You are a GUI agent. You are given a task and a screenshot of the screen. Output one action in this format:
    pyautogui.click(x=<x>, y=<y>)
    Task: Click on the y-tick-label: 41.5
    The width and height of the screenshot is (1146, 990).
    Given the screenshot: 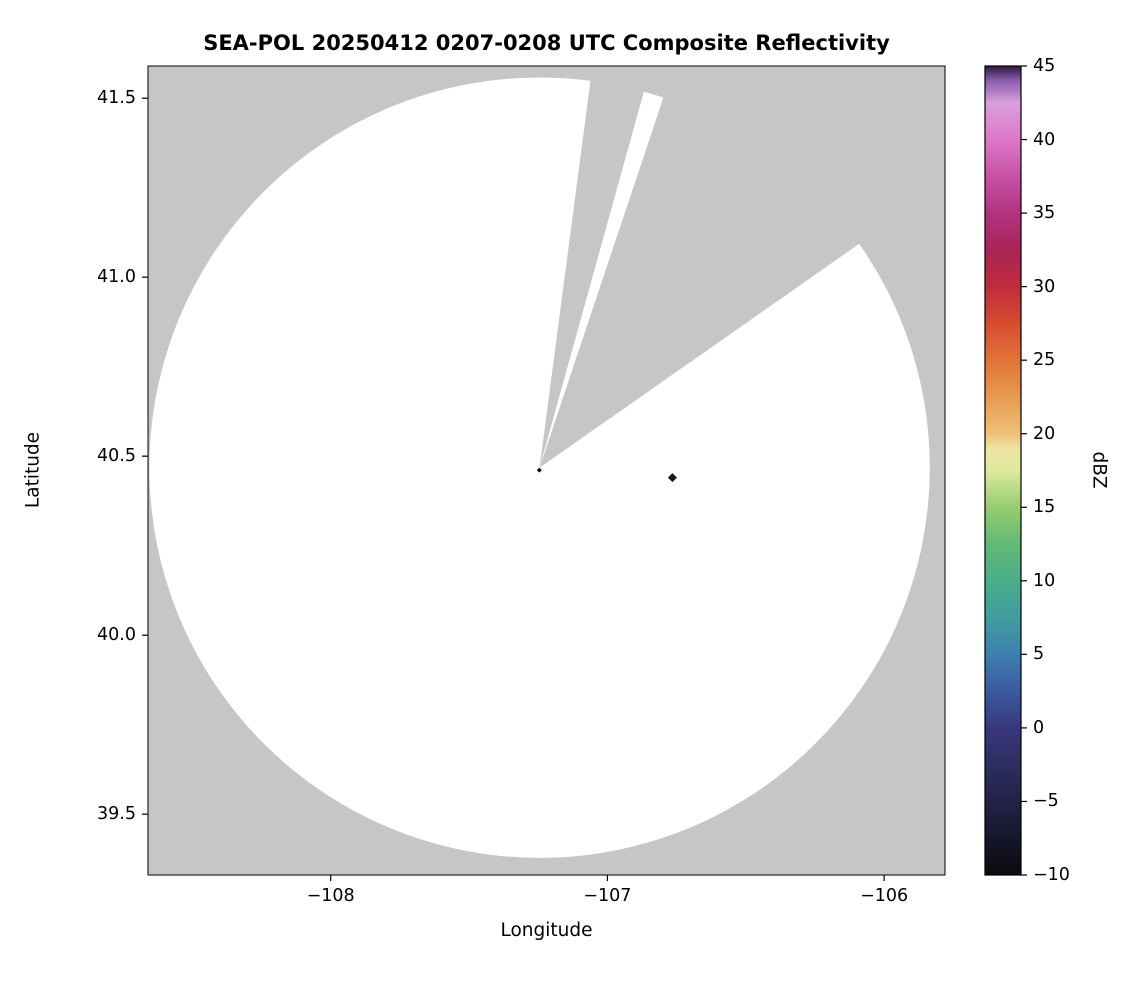 What is the action you would take?
    pyautogui.click(x=116, y=98)
    